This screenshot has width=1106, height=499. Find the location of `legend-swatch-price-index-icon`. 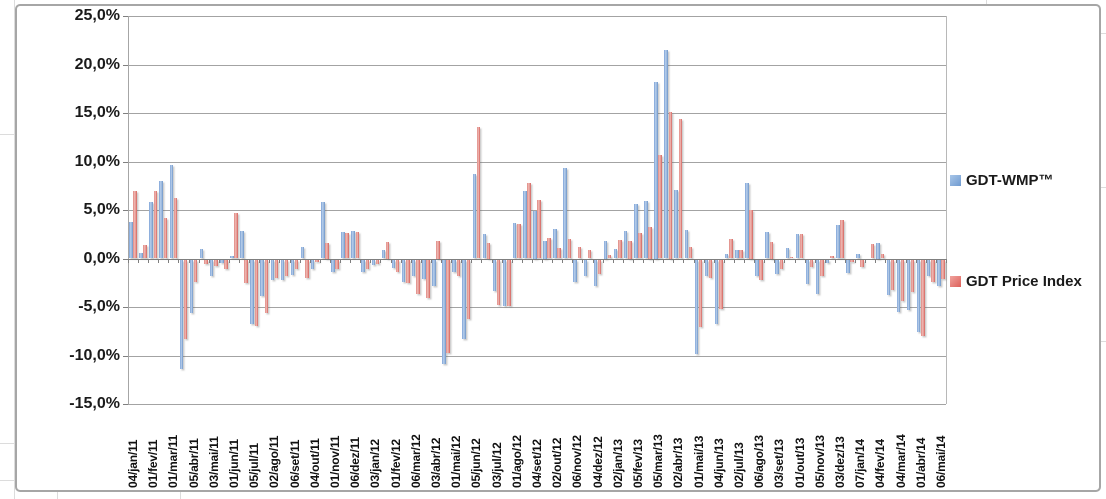

legend-swatch-price-index-icon is located at coordinates (955, 281).